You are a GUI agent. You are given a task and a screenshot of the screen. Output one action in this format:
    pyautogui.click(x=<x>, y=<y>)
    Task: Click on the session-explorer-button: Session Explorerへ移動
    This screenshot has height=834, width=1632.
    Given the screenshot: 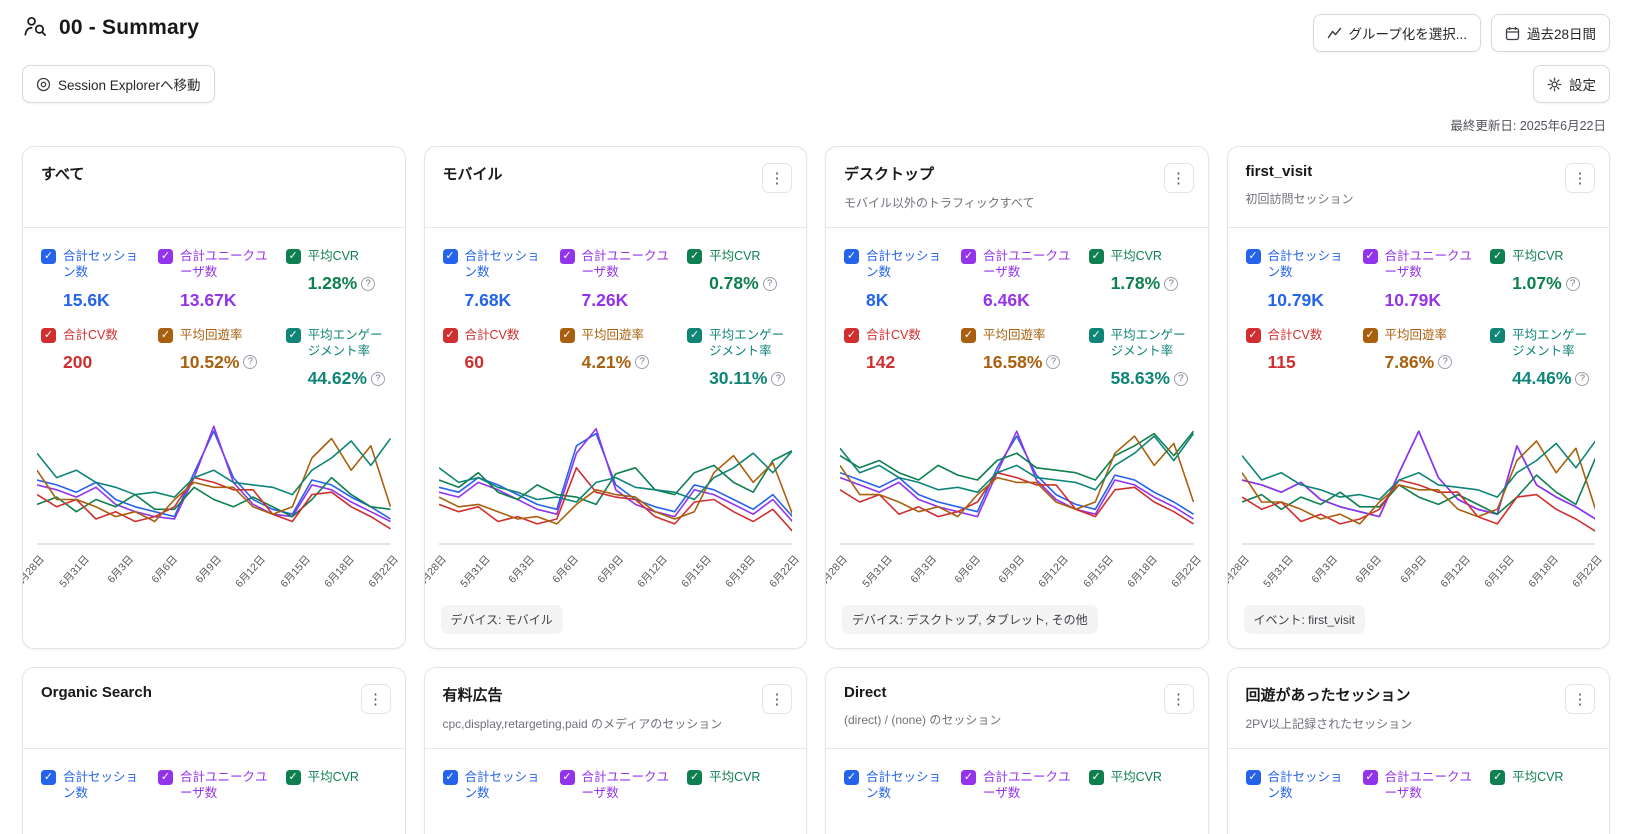 What is the action you would take?
    pyautogui.click(x=118, y=84)
    